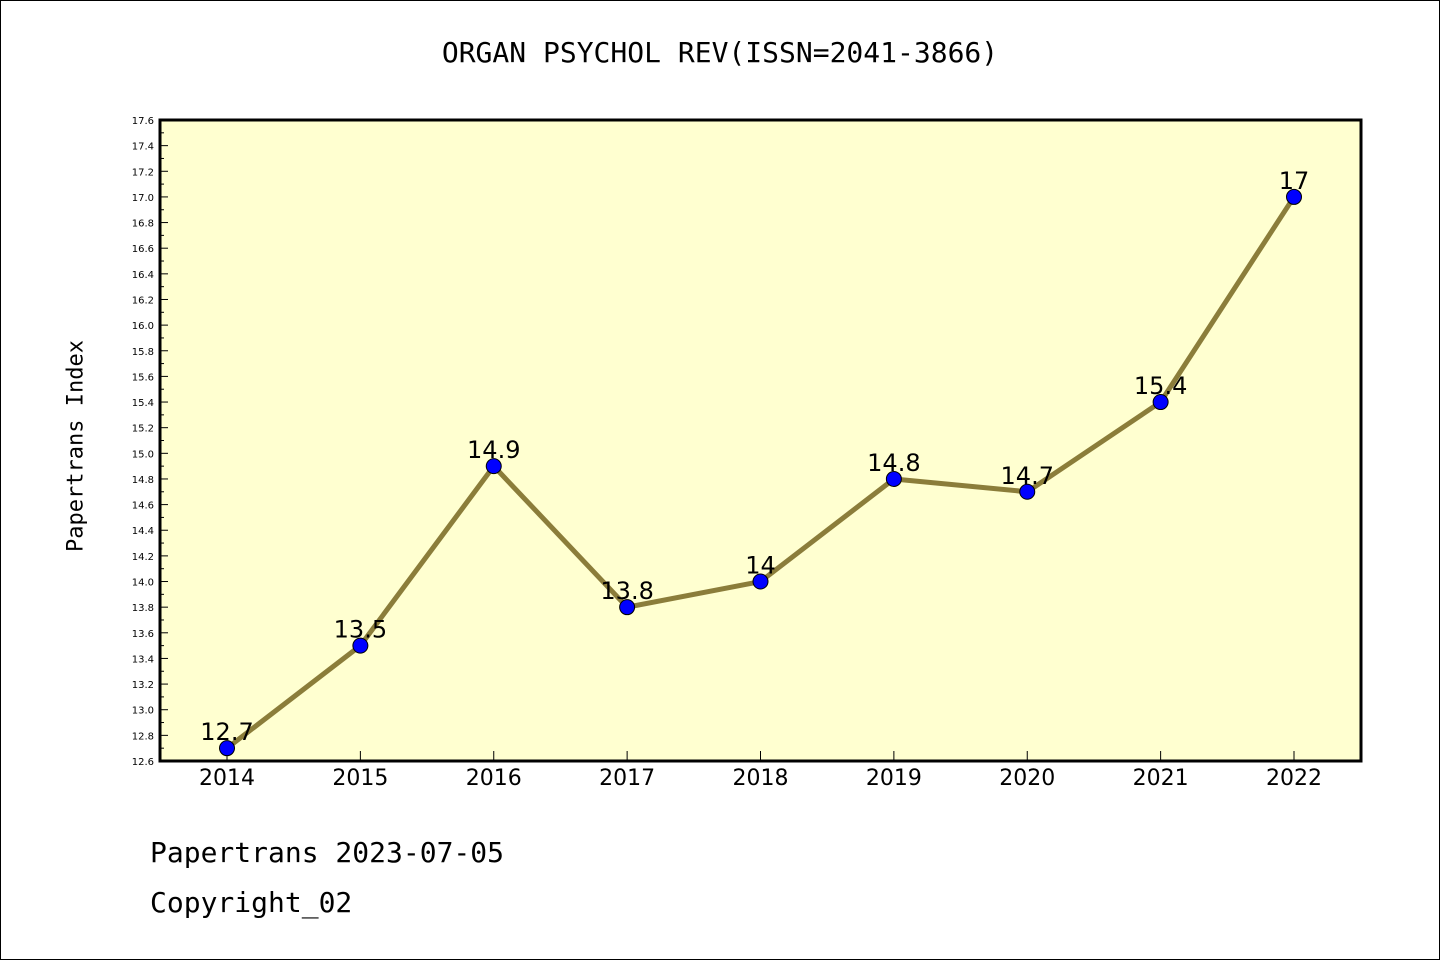 The width and height of the screenshot is (1440, 960). I want to click on data-label: 14.8, so click(893, 463).